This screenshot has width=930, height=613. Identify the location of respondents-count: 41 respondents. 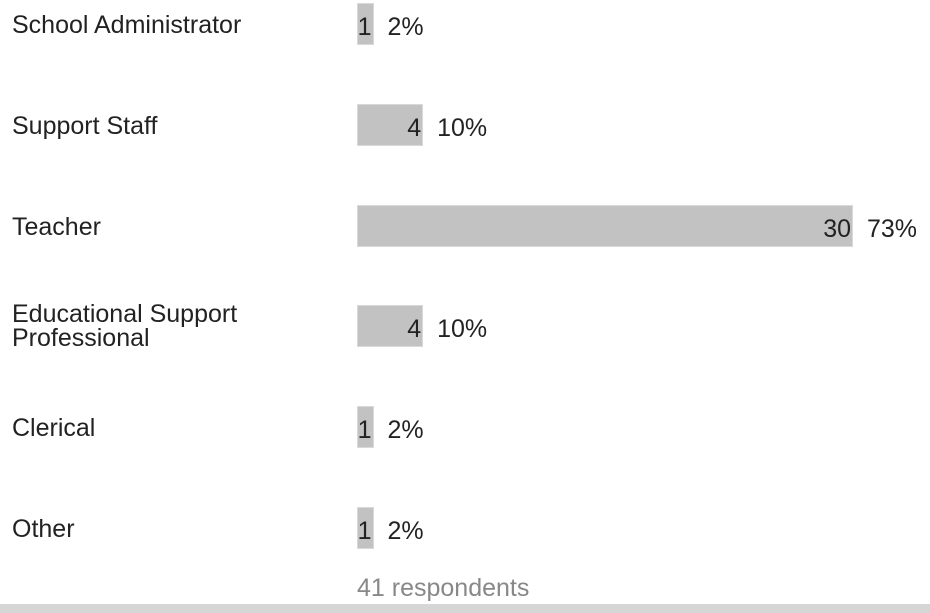
(443, 588).